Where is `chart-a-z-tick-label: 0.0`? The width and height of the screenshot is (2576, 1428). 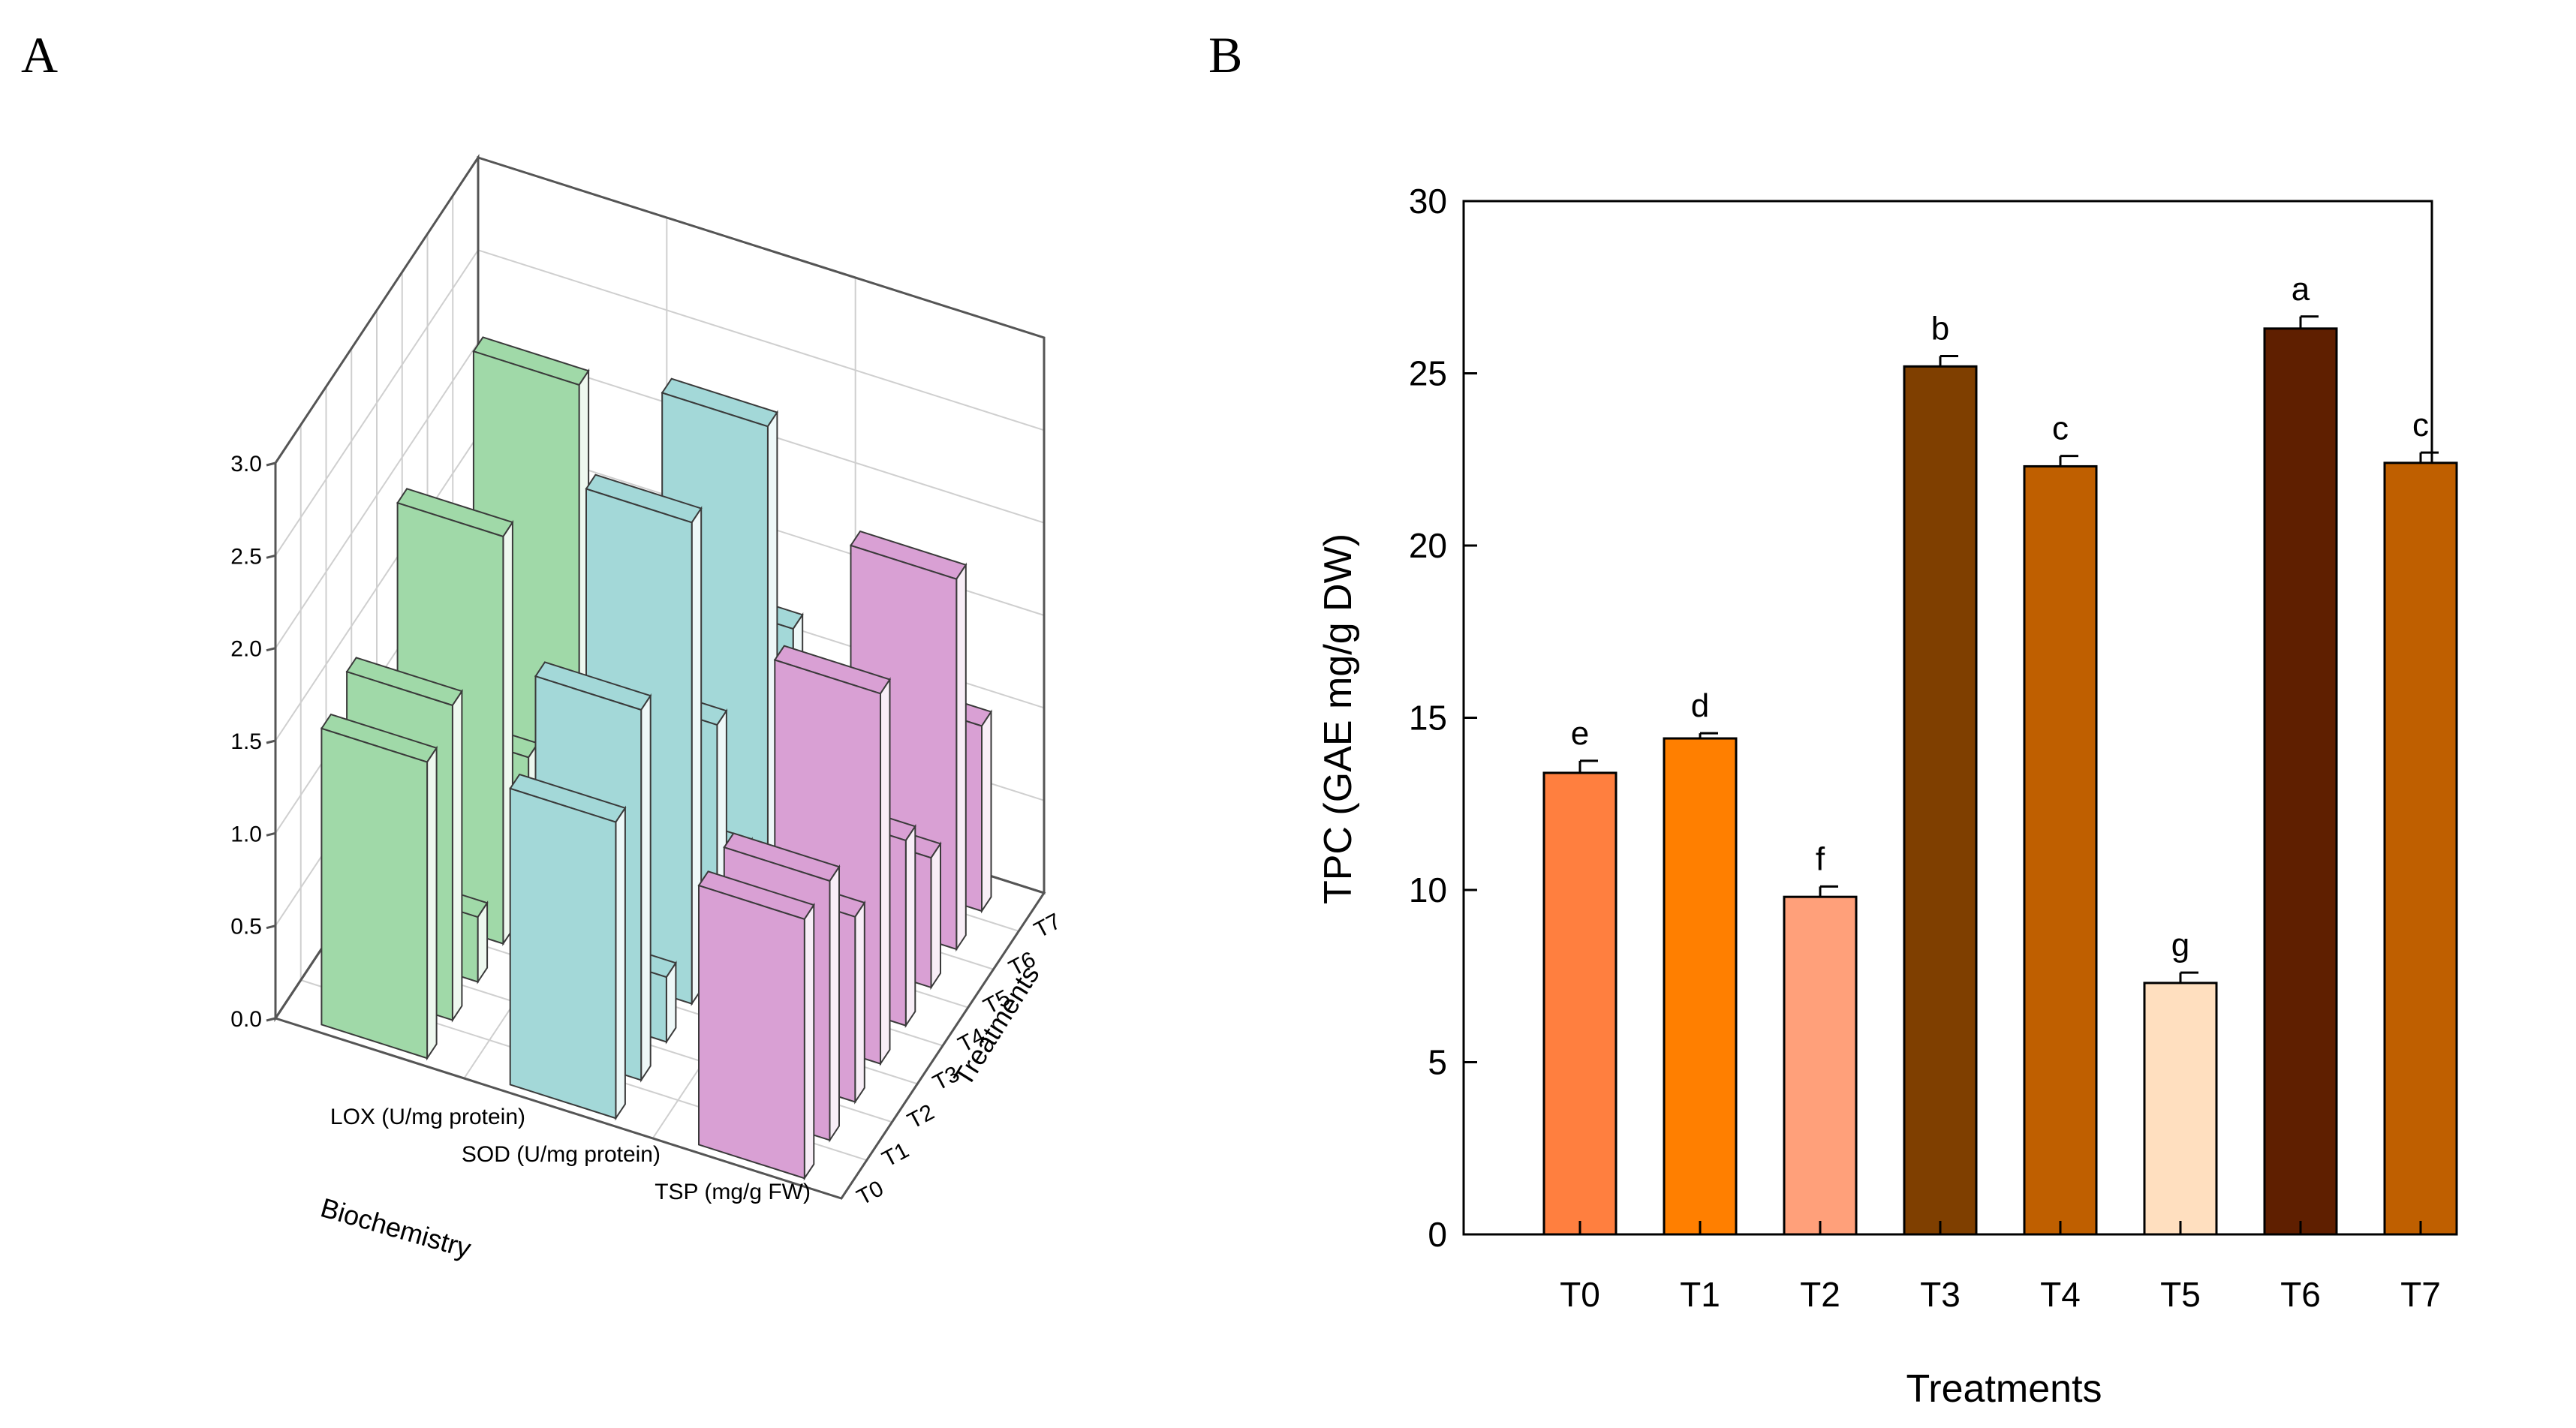 chart-a-z-tick-label: 0.0 is located at coordinates (246, 1019).